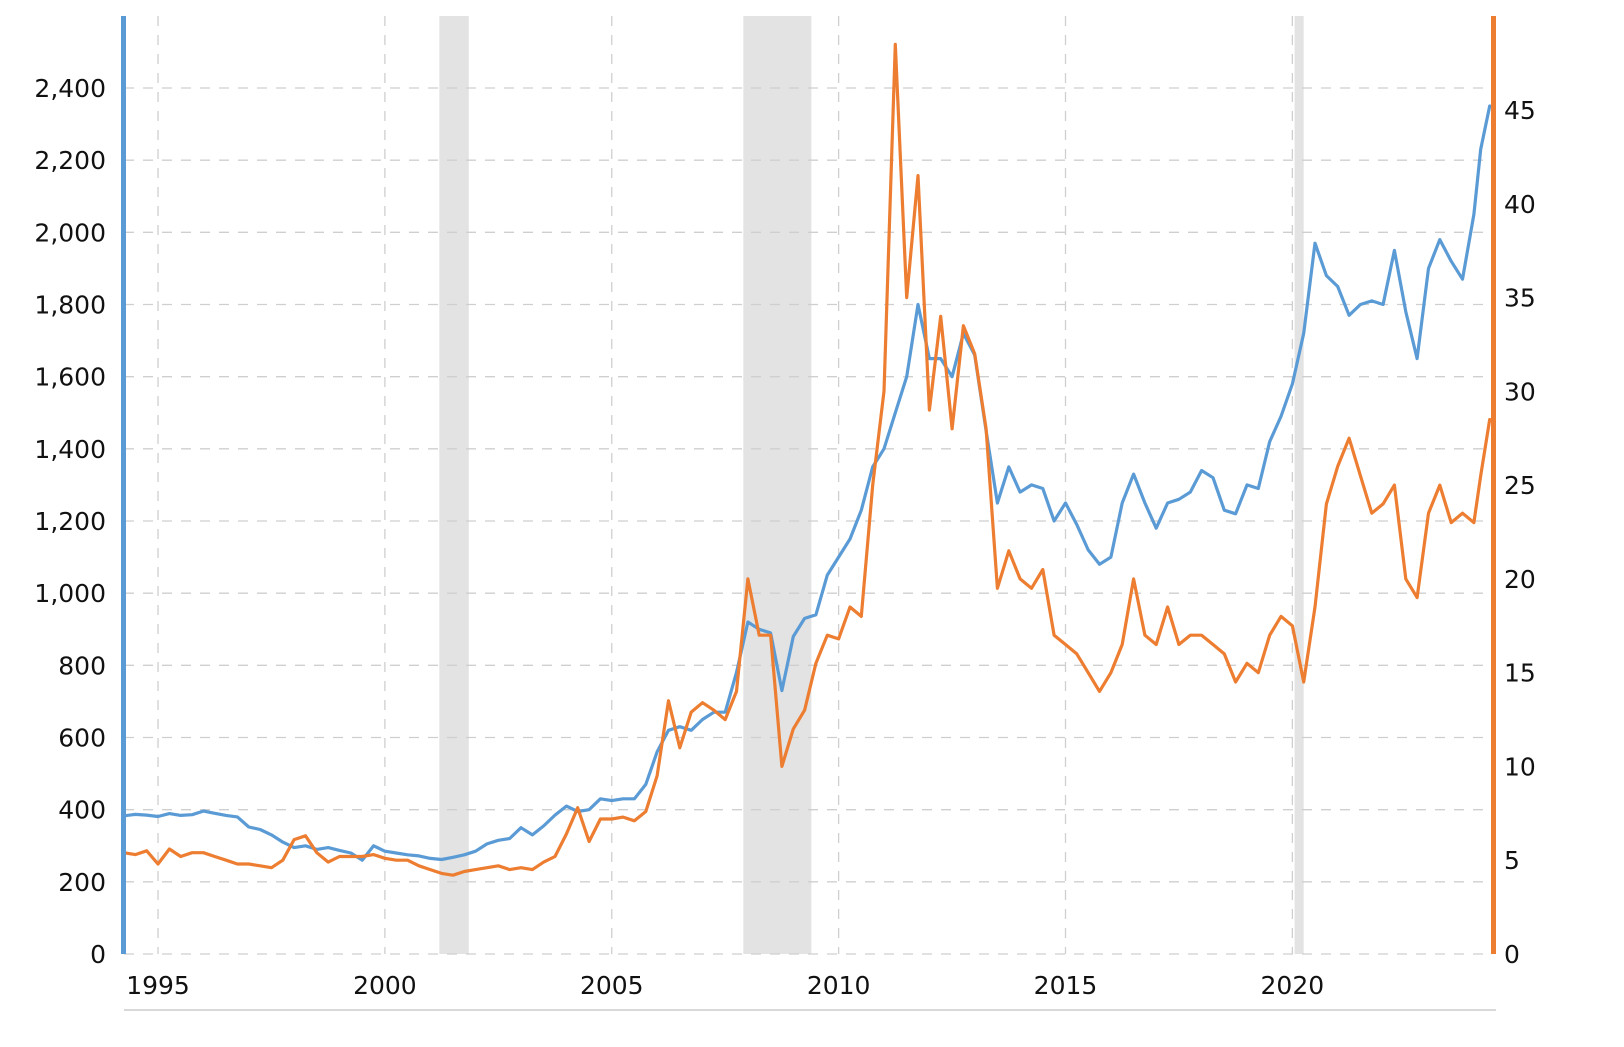 The width and height of the screenshot is (1624, 1047). I want to click on left-axis-line, so click(123, 485).